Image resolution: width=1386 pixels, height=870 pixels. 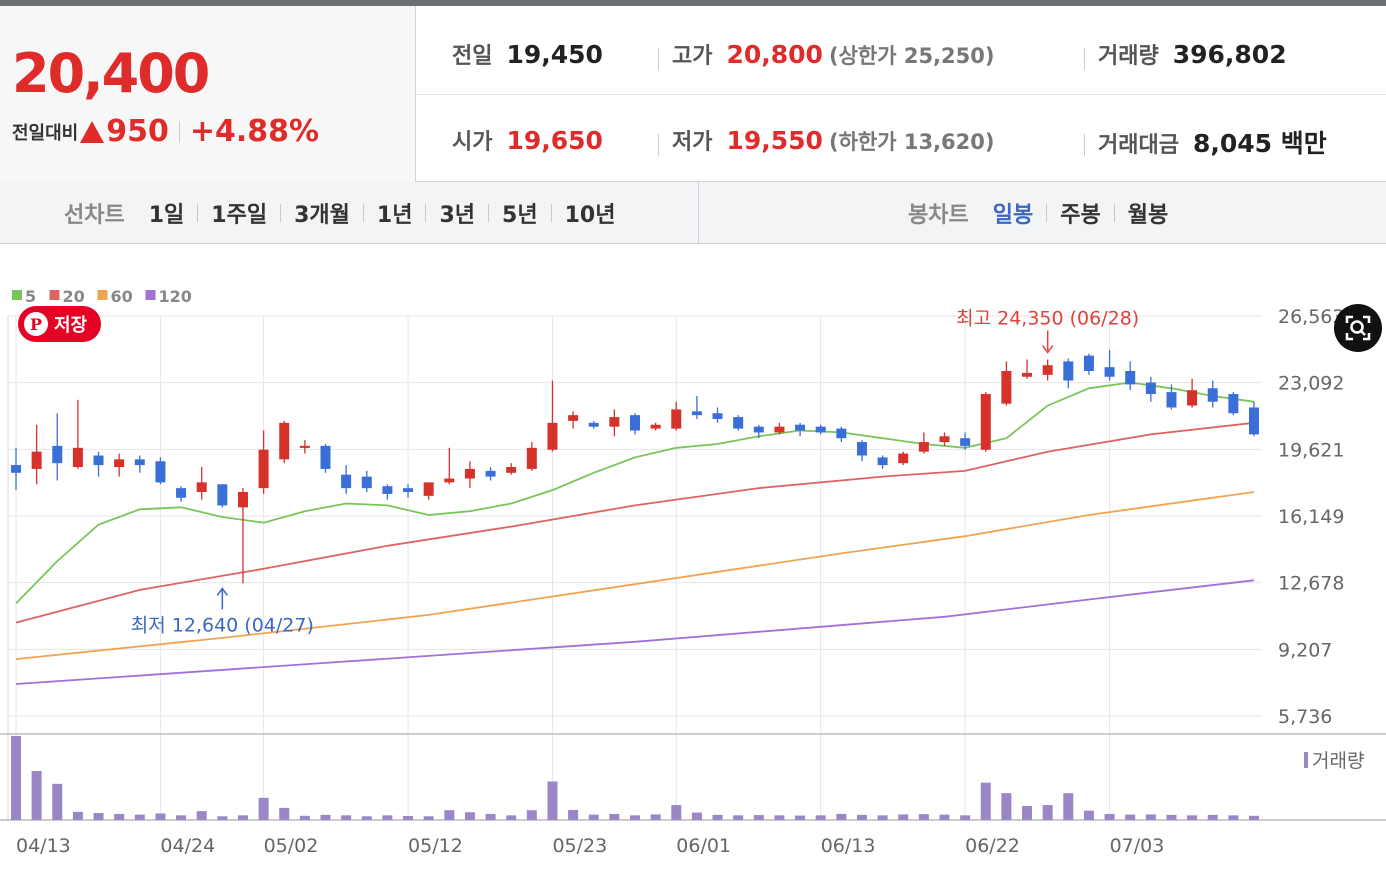 What do you see at coordinates (166, 215) in the screenshot?
I see `tab-1d: 1일` at bounding box center [166, 215].